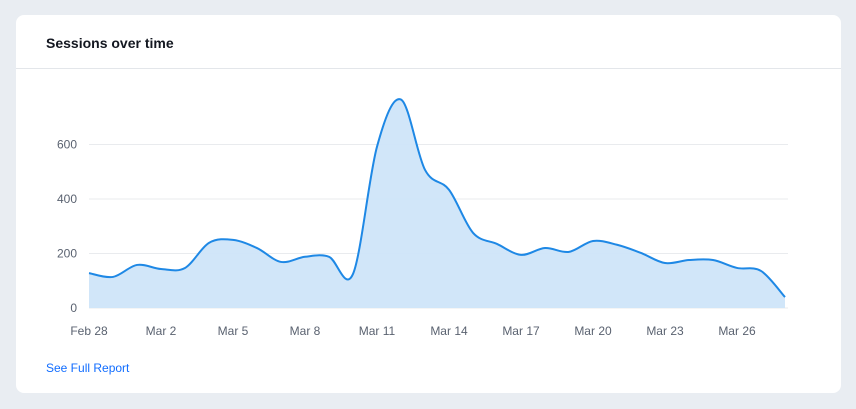 This screenshot has width=856, height=409. Describe the element at coordinates (665, 331) in the screenshot. I see `x-tick-label: Mar 23` at that location.